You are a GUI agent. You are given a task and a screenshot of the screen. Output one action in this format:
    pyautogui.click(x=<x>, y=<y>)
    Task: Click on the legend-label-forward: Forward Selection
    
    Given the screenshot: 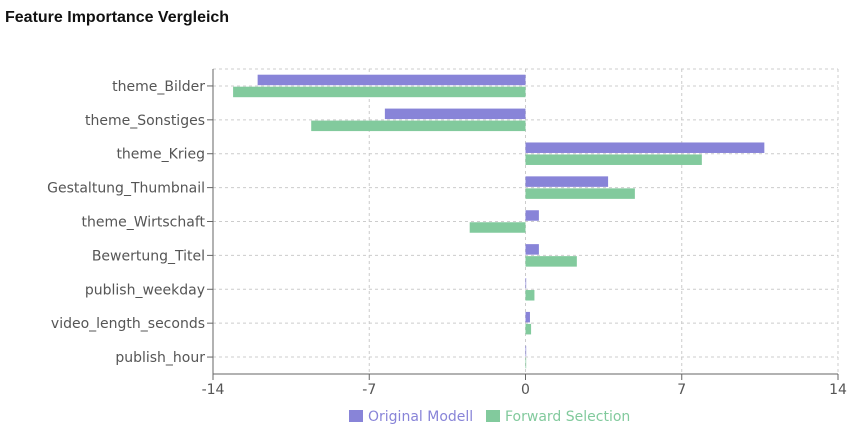 What is the action you would take?
    pyautogui.click(x=567, y=417)
    